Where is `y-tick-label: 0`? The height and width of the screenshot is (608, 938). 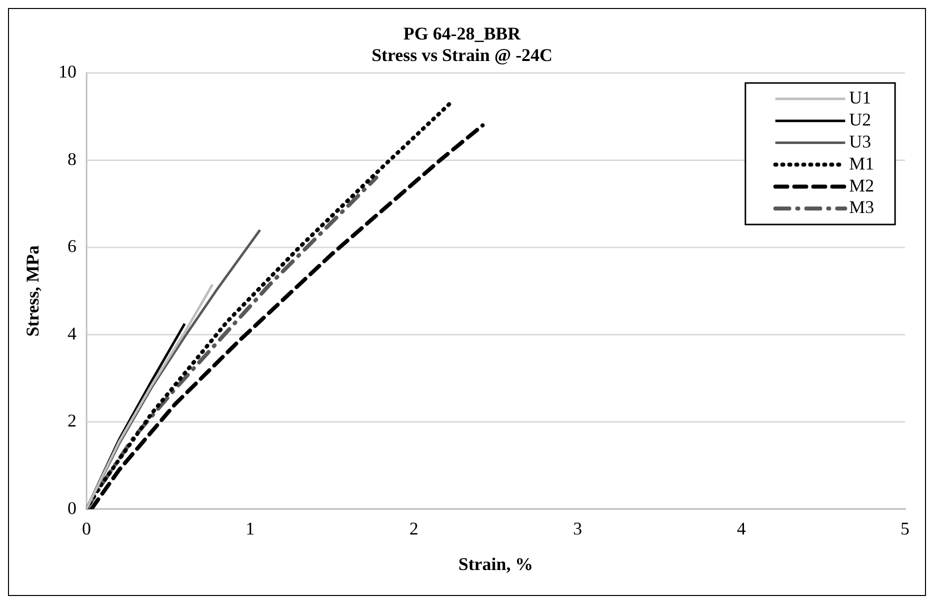 y-tick-label: 0 is located at coordinates (71, 508).